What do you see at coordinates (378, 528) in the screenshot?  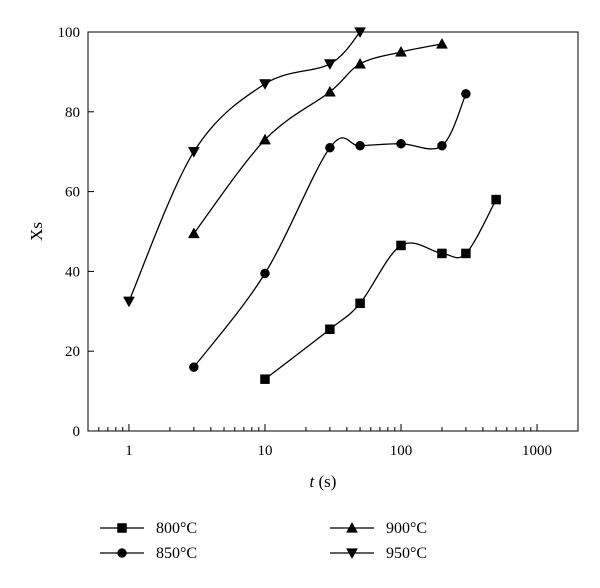 I see `legend-entry: 900°C` at bounding box center [378, 528].